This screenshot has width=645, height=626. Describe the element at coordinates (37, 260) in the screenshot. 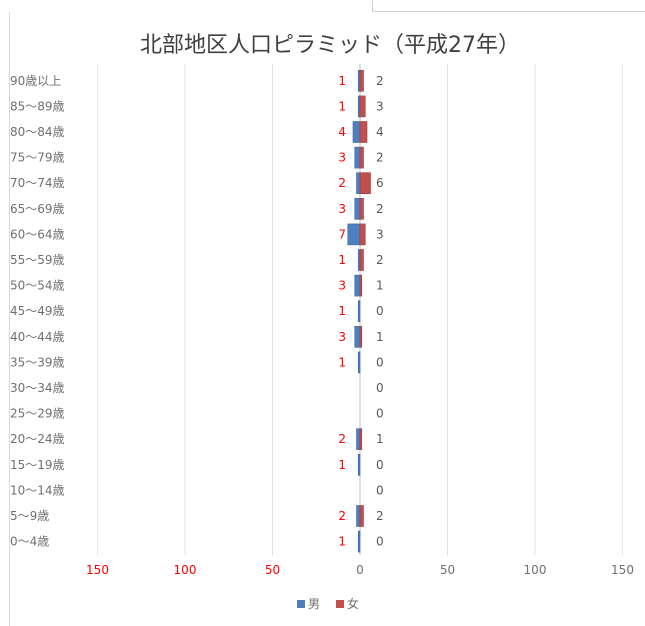

I see `category-label: 55～59歳` at that location.